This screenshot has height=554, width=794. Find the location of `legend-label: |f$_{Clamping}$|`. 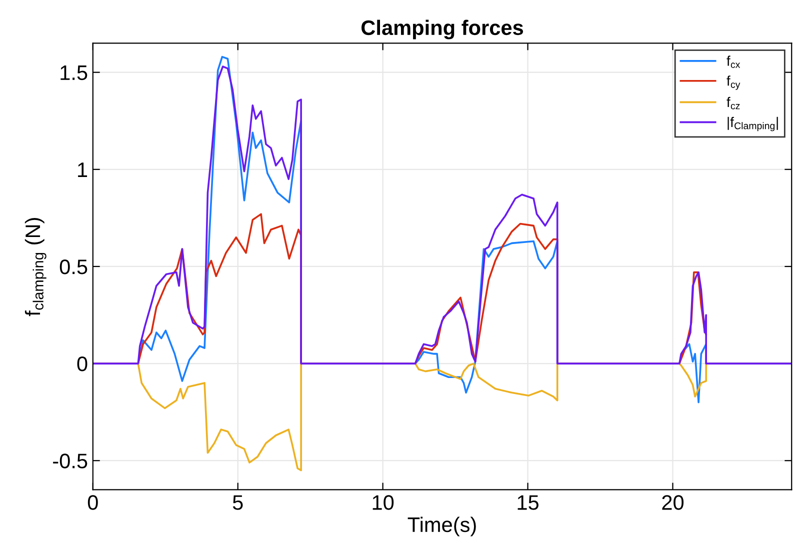

legend-label: |f$_{Clamping}$| is located at coordinates (753, 124).